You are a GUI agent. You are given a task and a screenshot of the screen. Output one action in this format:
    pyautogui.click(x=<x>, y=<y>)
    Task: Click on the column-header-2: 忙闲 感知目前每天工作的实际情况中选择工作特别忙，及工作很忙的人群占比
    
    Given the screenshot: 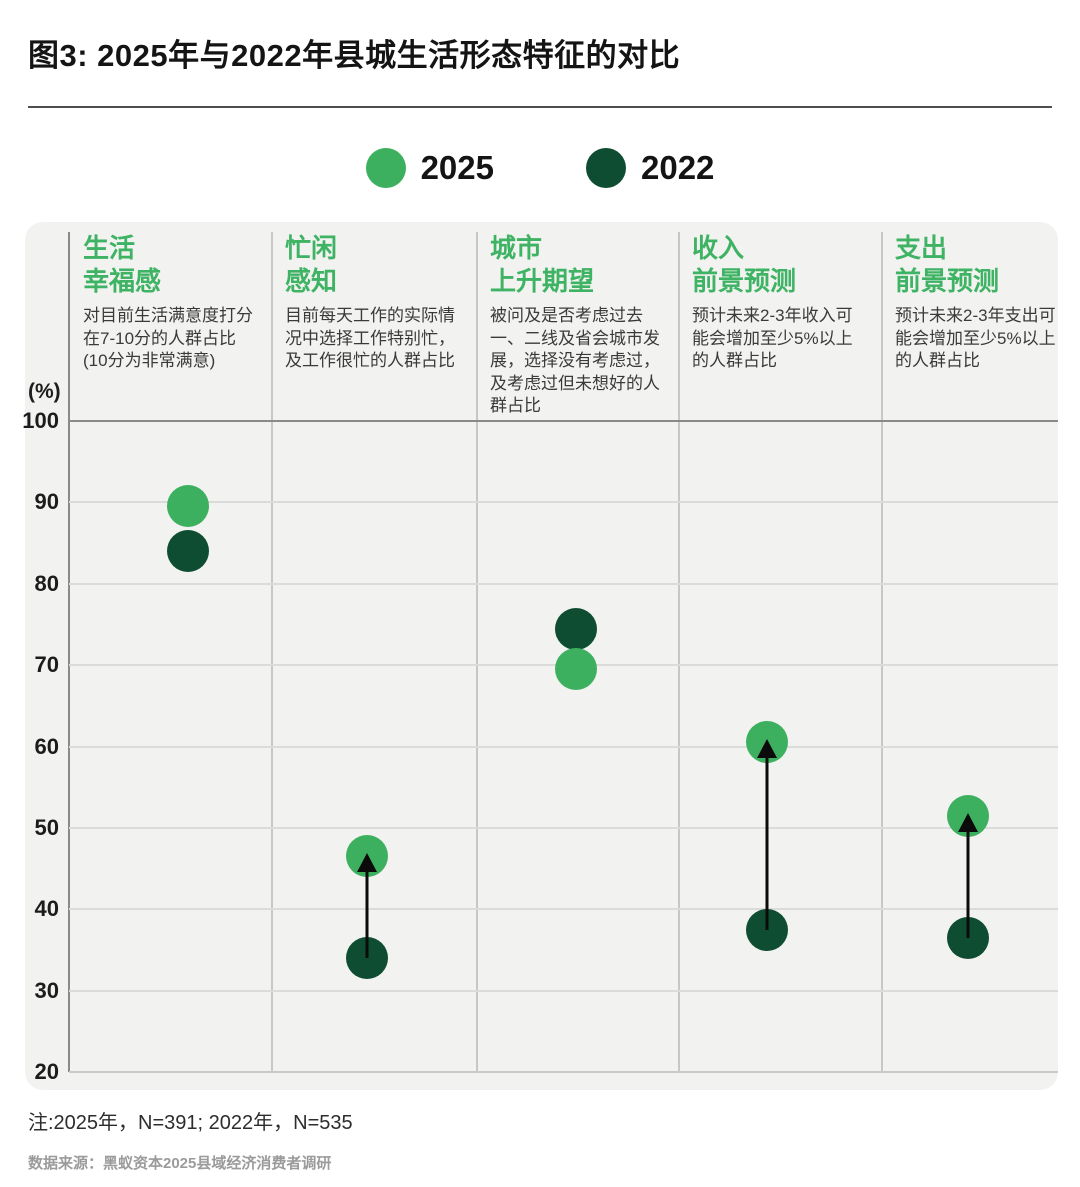 What is the action you would take?
    pyautogui.click(x=373, y=302)
    